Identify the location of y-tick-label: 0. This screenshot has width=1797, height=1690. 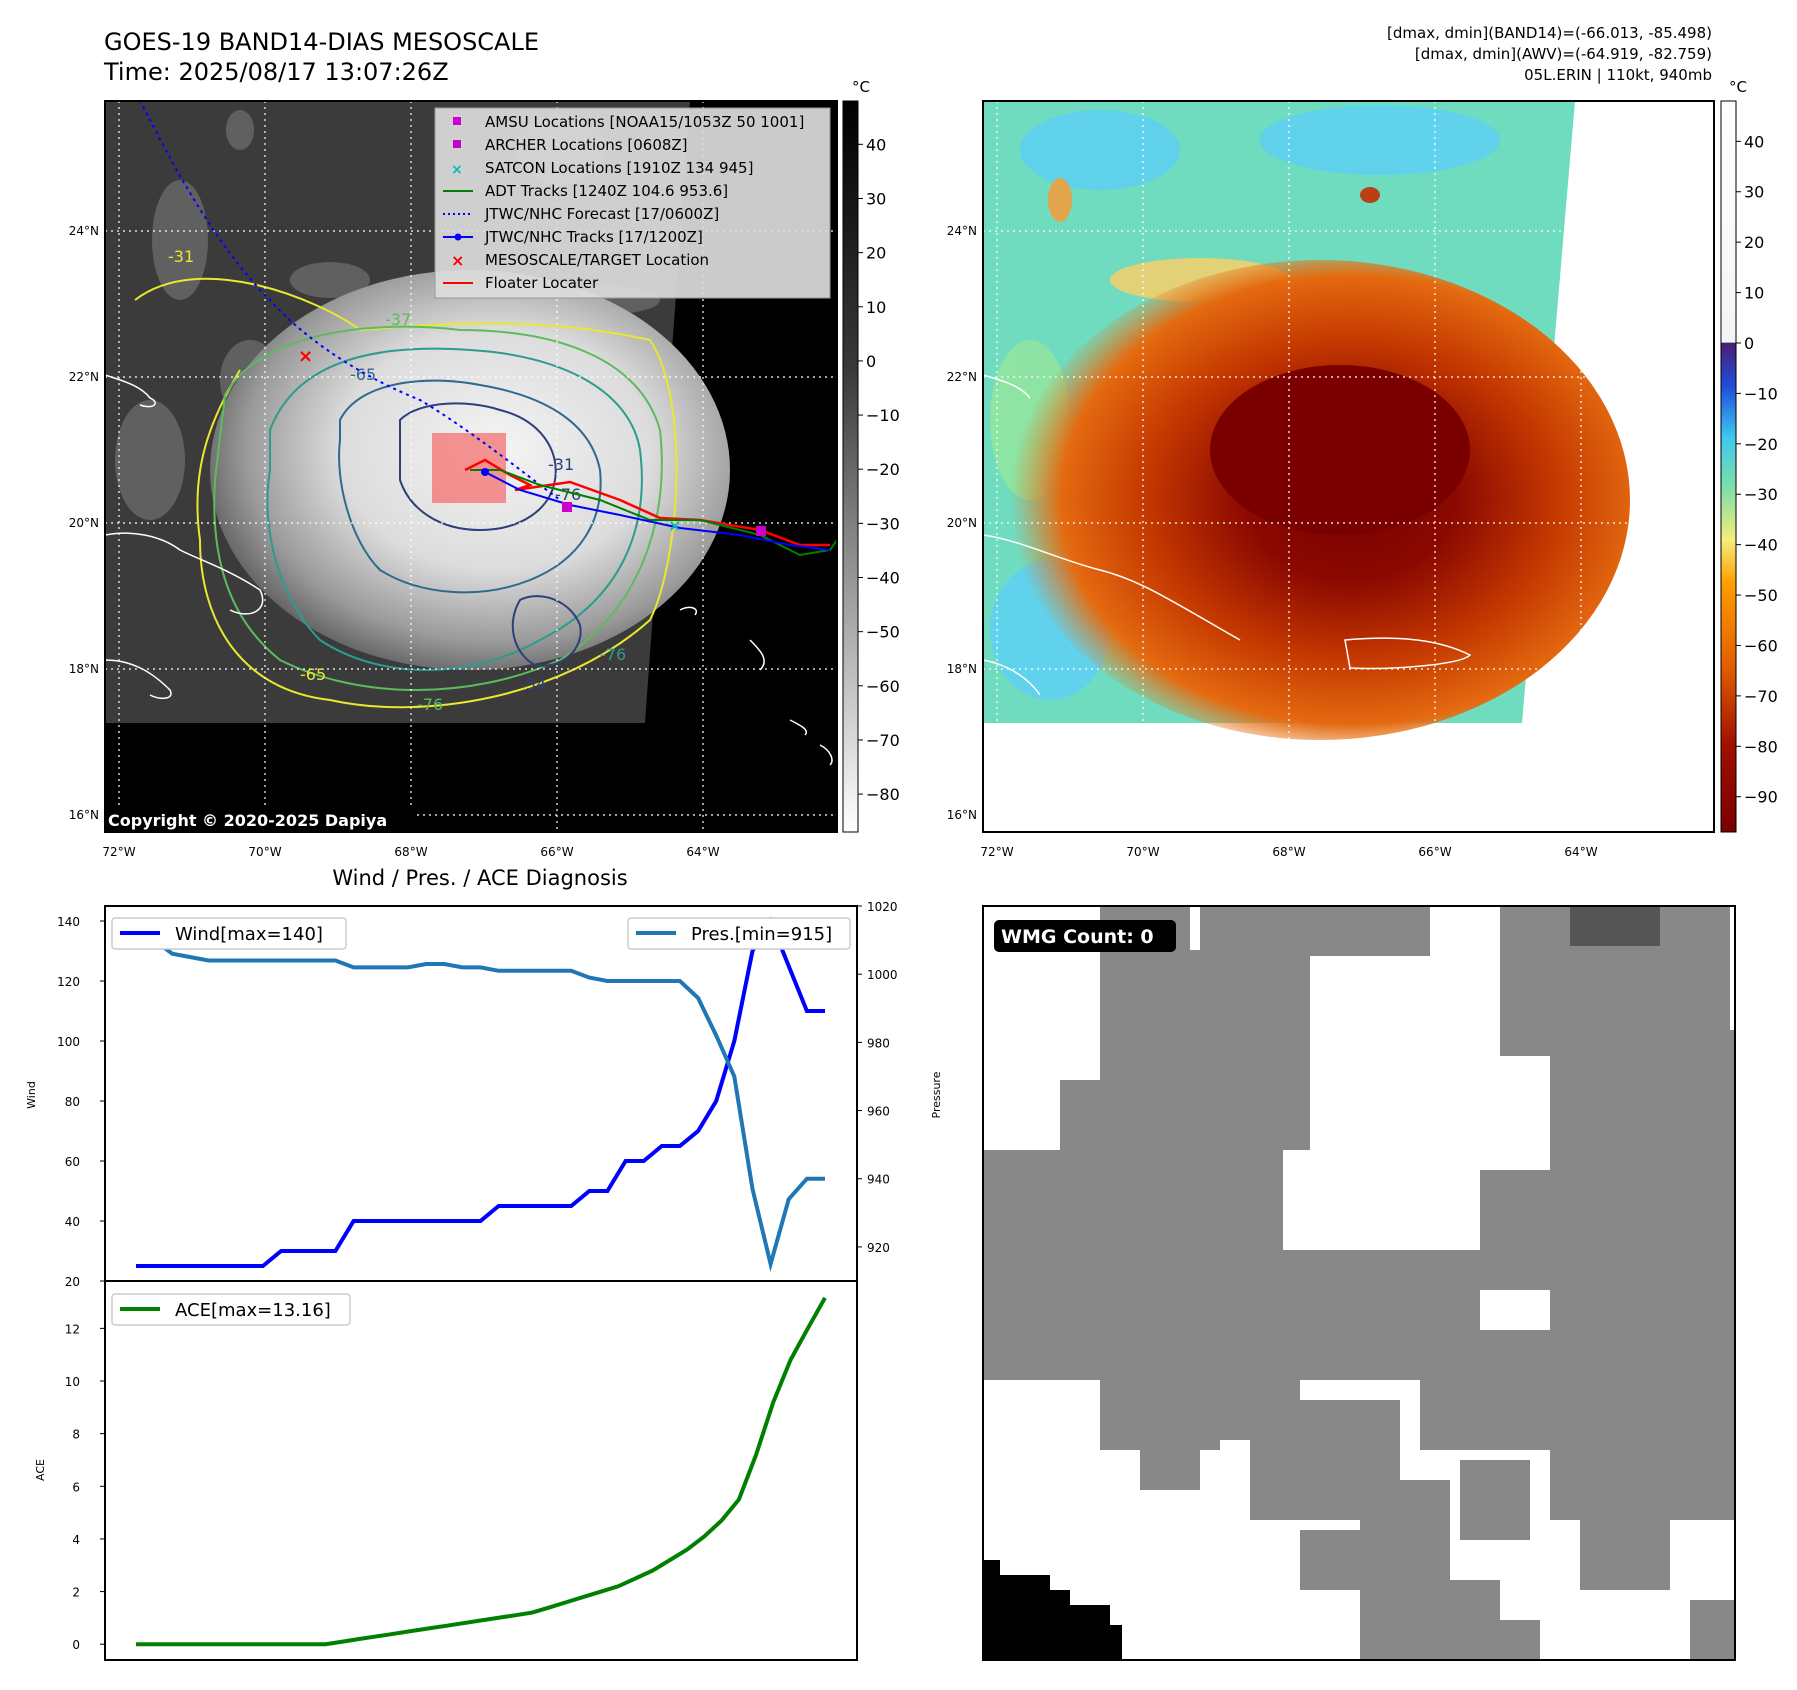
(76, 1645).